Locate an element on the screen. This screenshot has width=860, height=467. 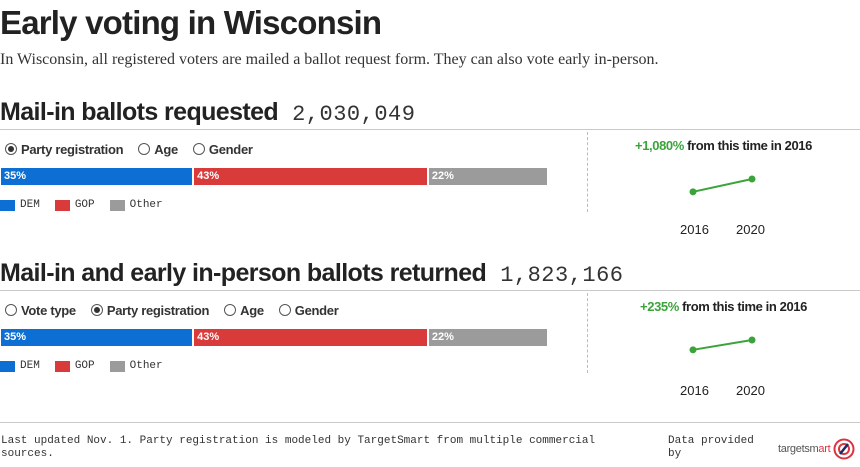
breakdown-options: Vote type Party registration Age Gender is located at coordinates (179, 310).